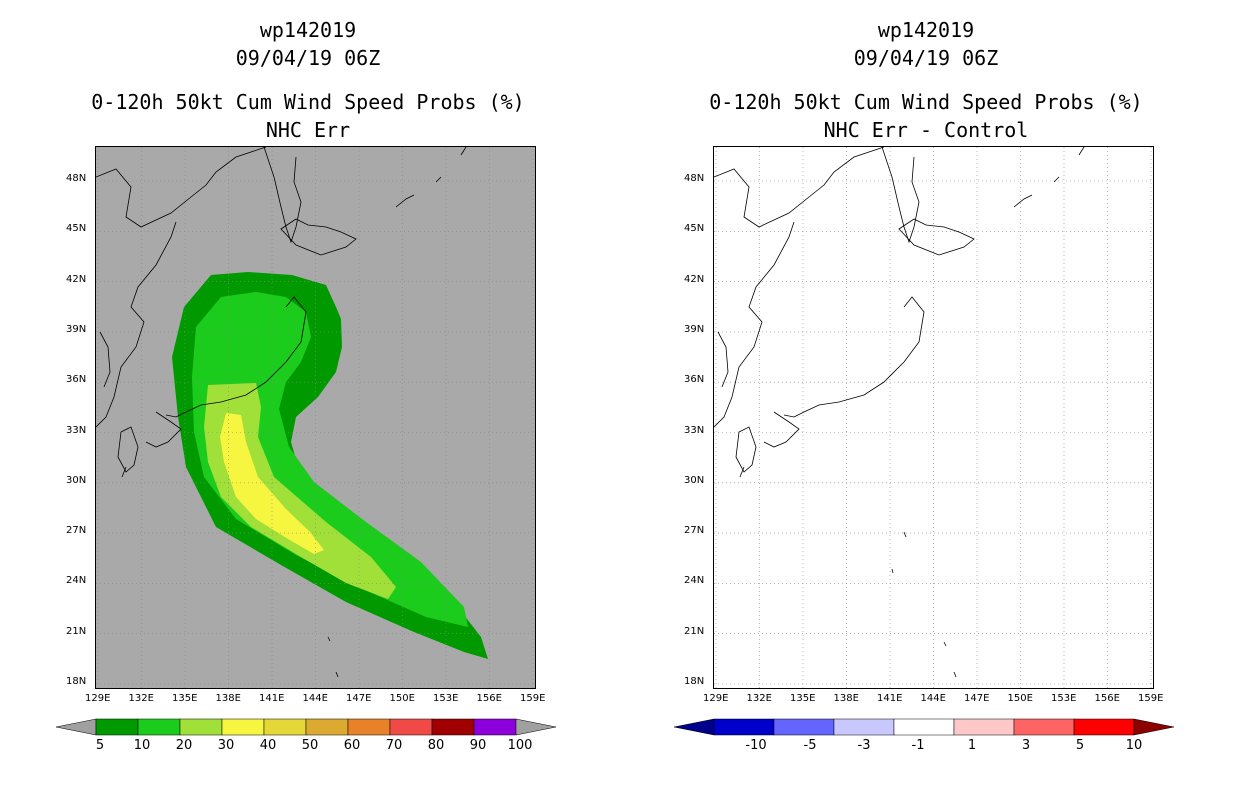  I want to click on colorbar-label: 60, so click(352, 745).